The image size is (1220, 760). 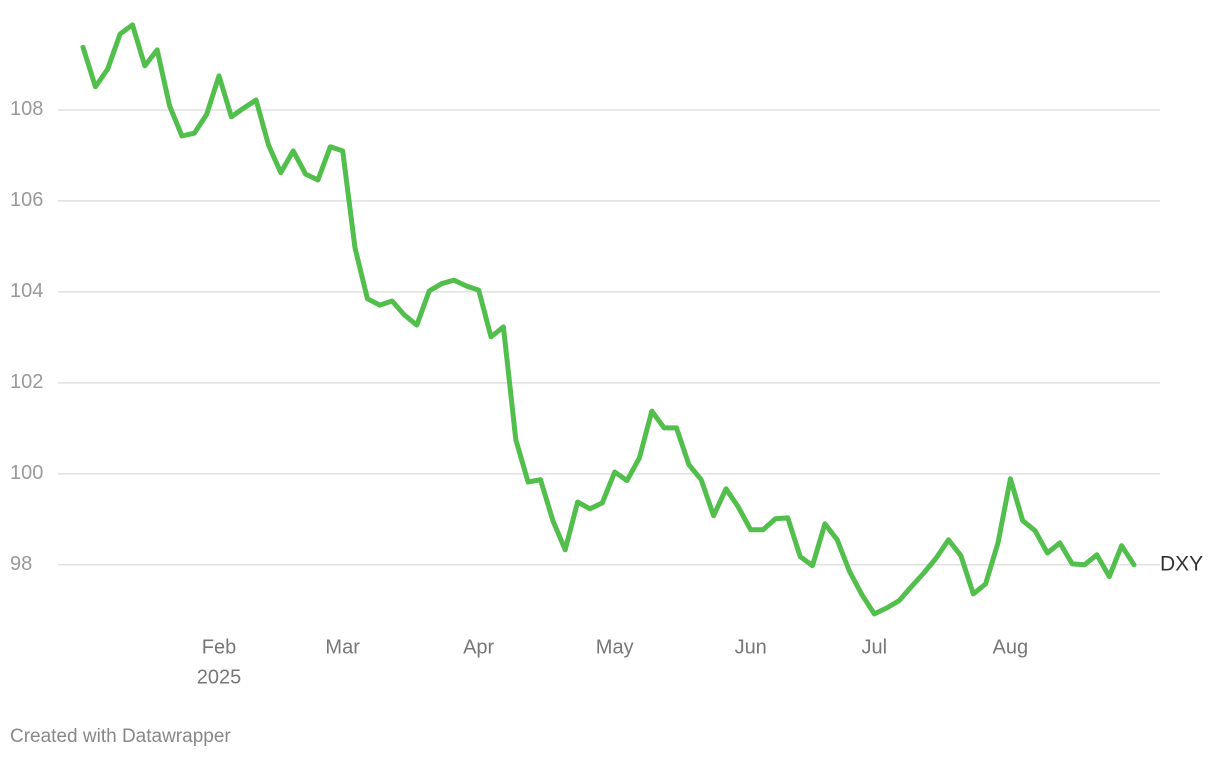 I want to click on y-tick-label: 104, so click(x=26, y=291).